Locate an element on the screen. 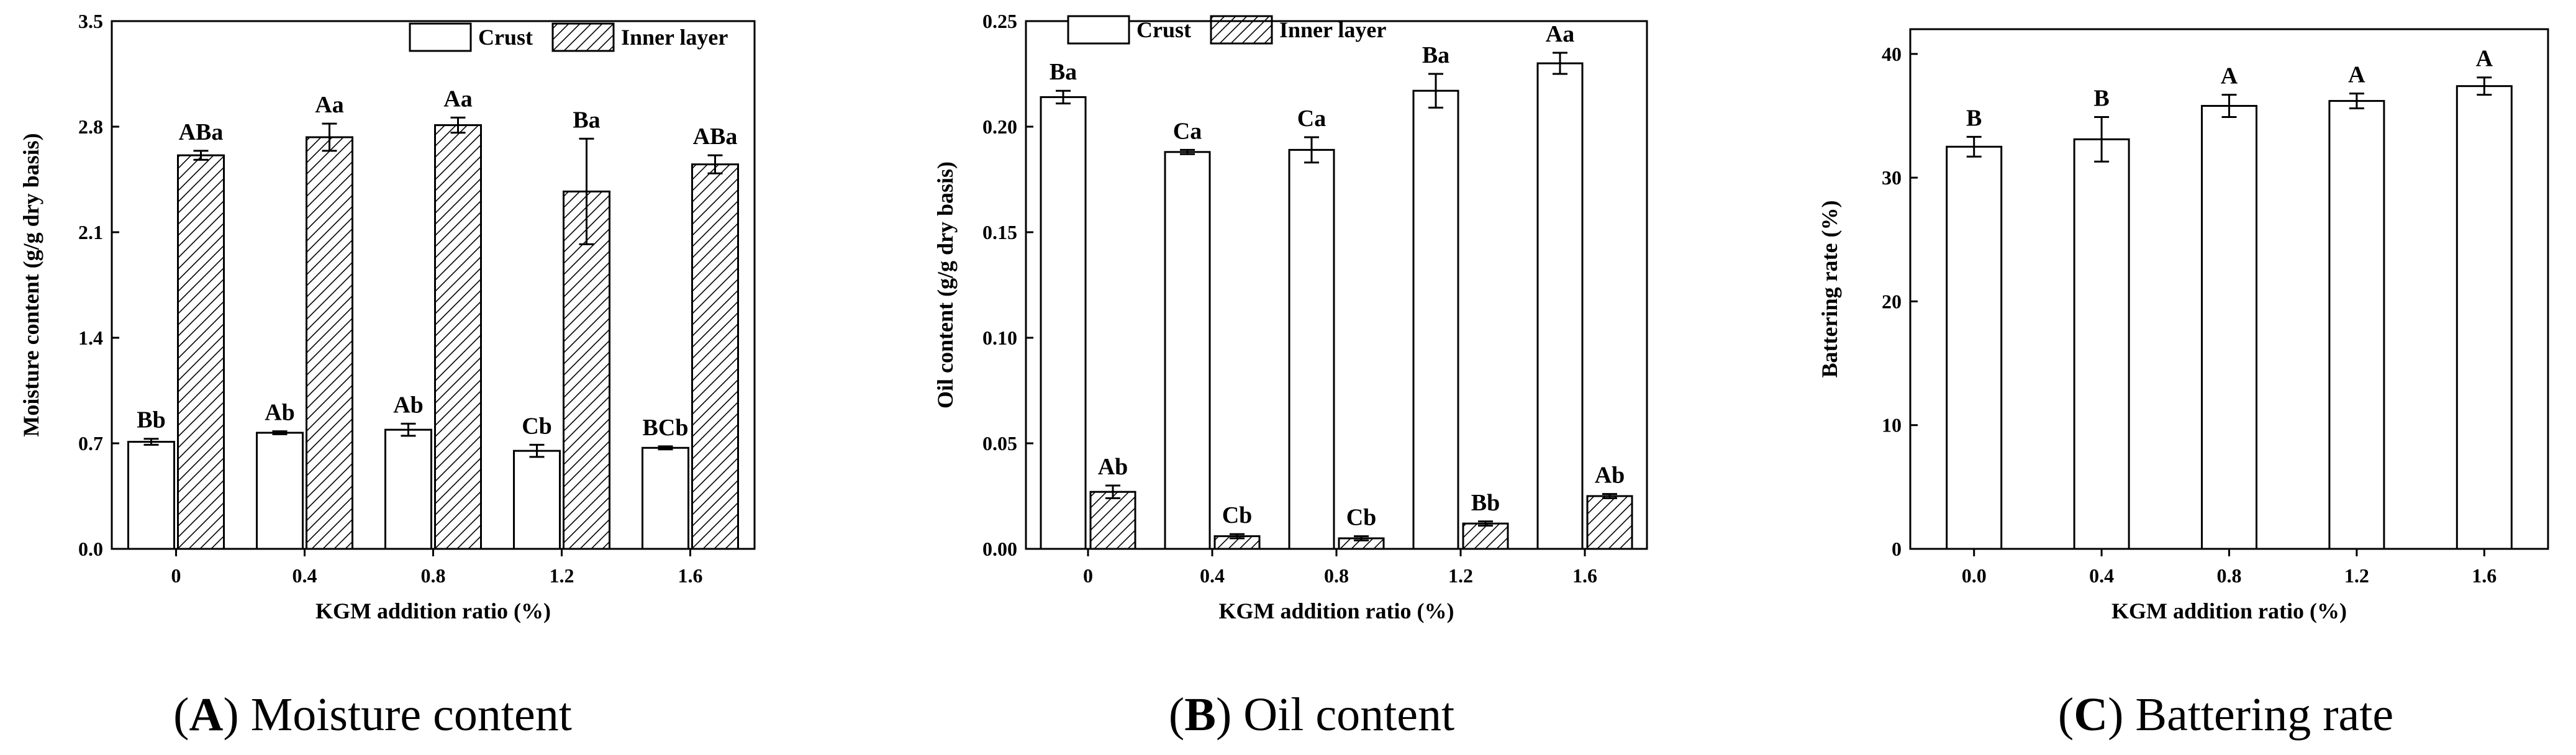  caption-text: Moisture content is located at coordinates (411, 715).